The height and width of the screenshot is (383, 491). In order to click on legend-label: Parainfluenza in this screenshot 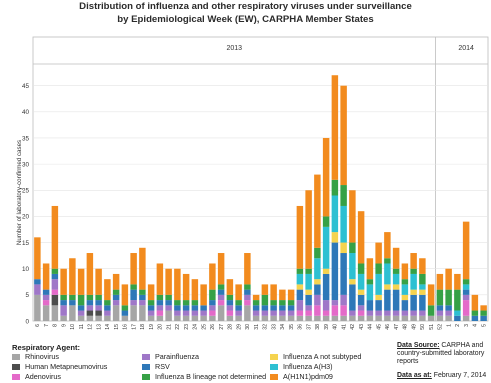, I will do `click(177, 356)`.